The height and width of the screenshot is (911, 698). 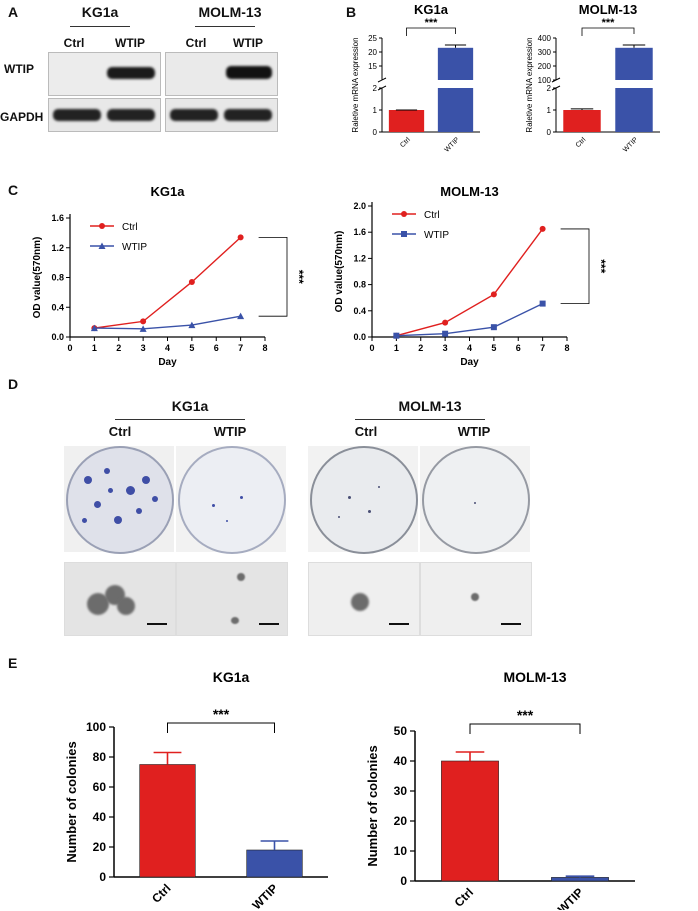 What do you see at coordinates (469, 362) in the screenshot?
I see `x-axis-label: Day` at bounding box center [469, 362].